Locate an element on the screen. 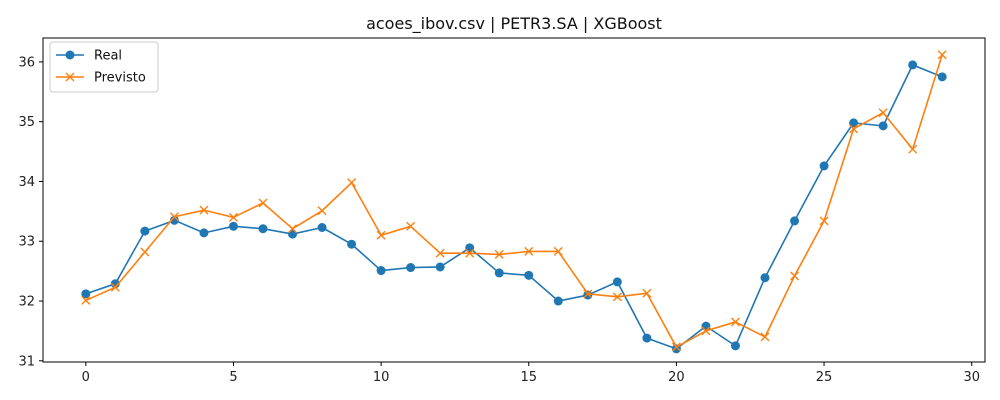  legend-label: Real is located at coordinates (108, 56).